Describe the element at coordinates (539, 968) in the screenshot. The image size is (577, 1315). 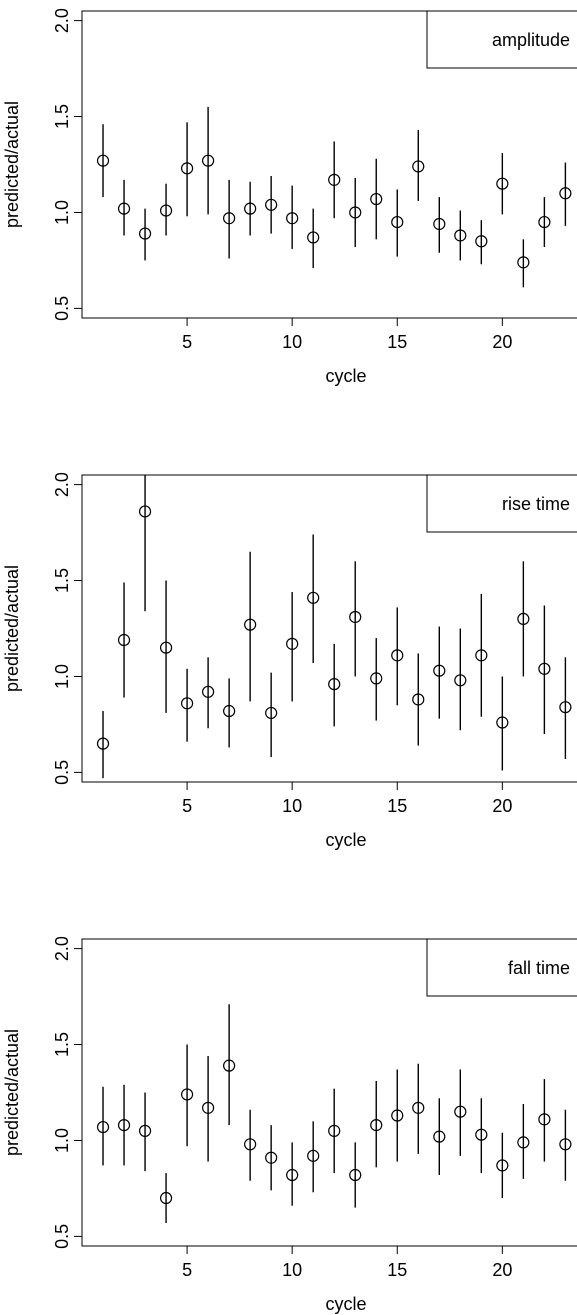
I see `legend-label: fall time` at that location.